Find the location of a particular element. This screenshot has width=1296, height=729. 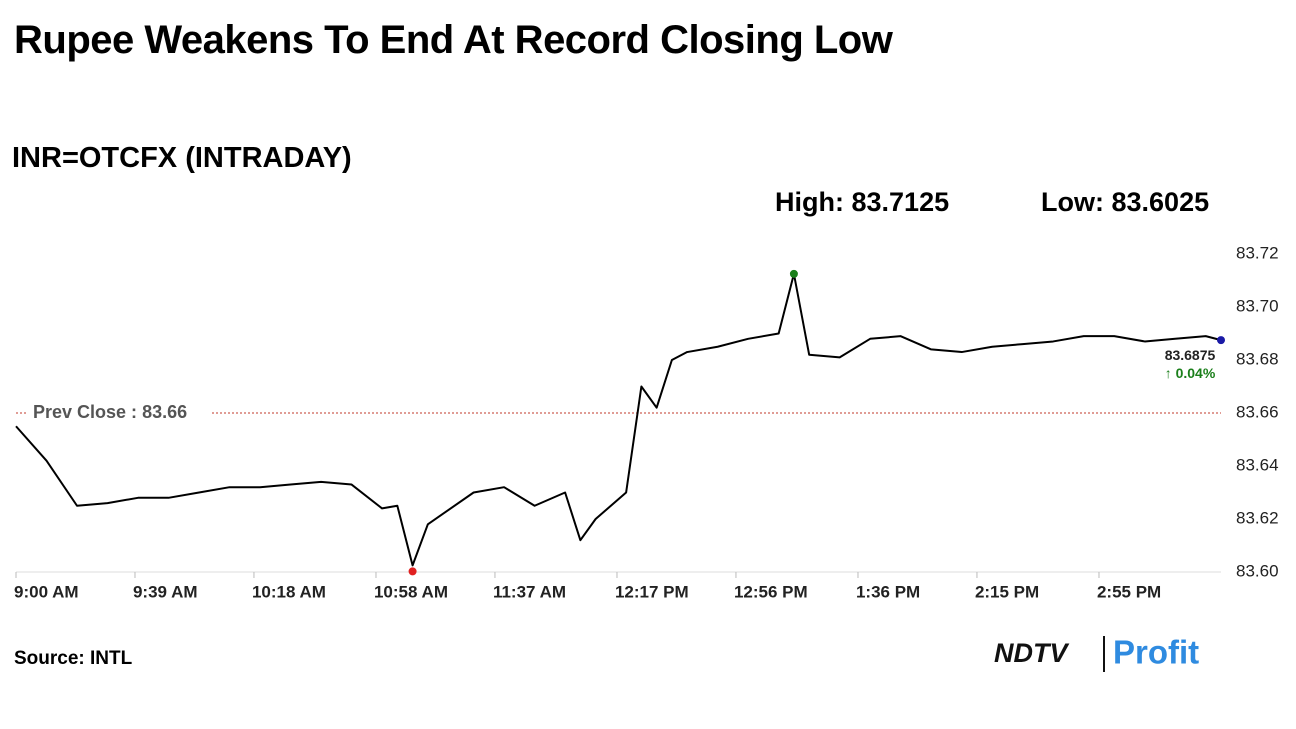

source: Source: INTL is located at coordinates (73, 658).